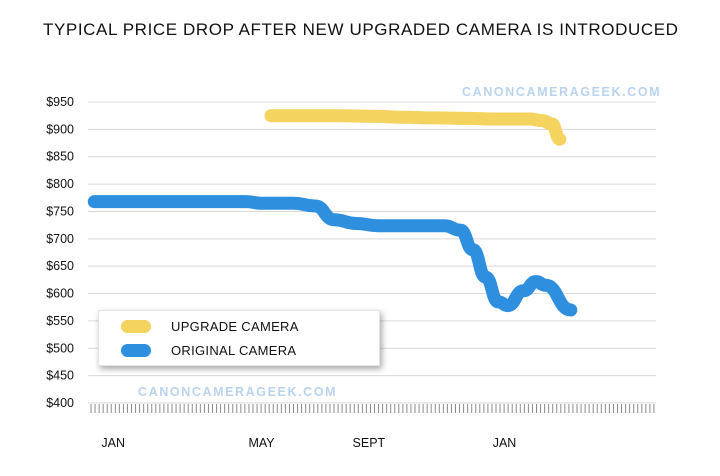 This screenshot has height=476, width=720. Describe the element at coordinates (261, 443) in the screenshot. I see `x-tick-label: MAY` at that location.